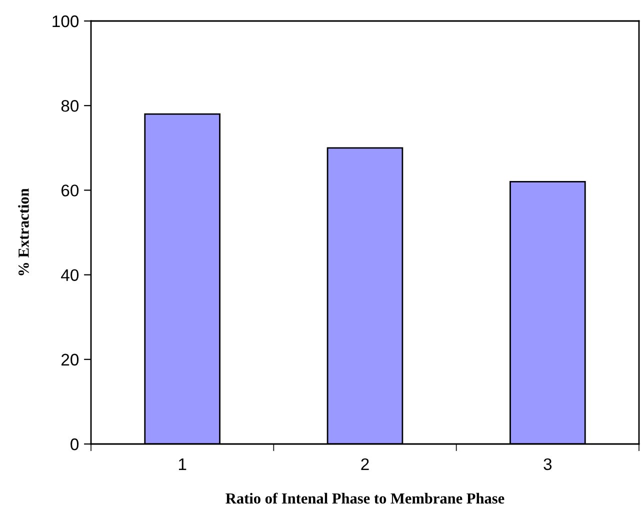  What do you see at coordinates (23, 232) in the screenshot?
I see `y-axis-title: % Extraction` at bounding box center [23, 232].